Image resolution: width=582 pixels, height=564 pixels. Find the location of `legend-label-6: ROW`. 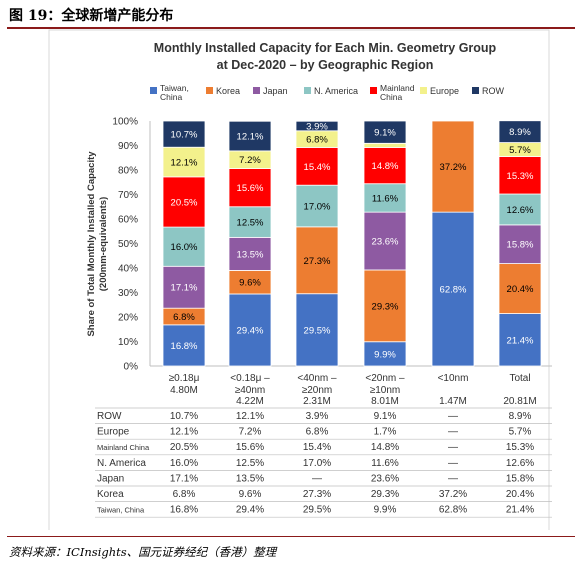

legend-label-6: ROW is located at coordinates (493, 91).